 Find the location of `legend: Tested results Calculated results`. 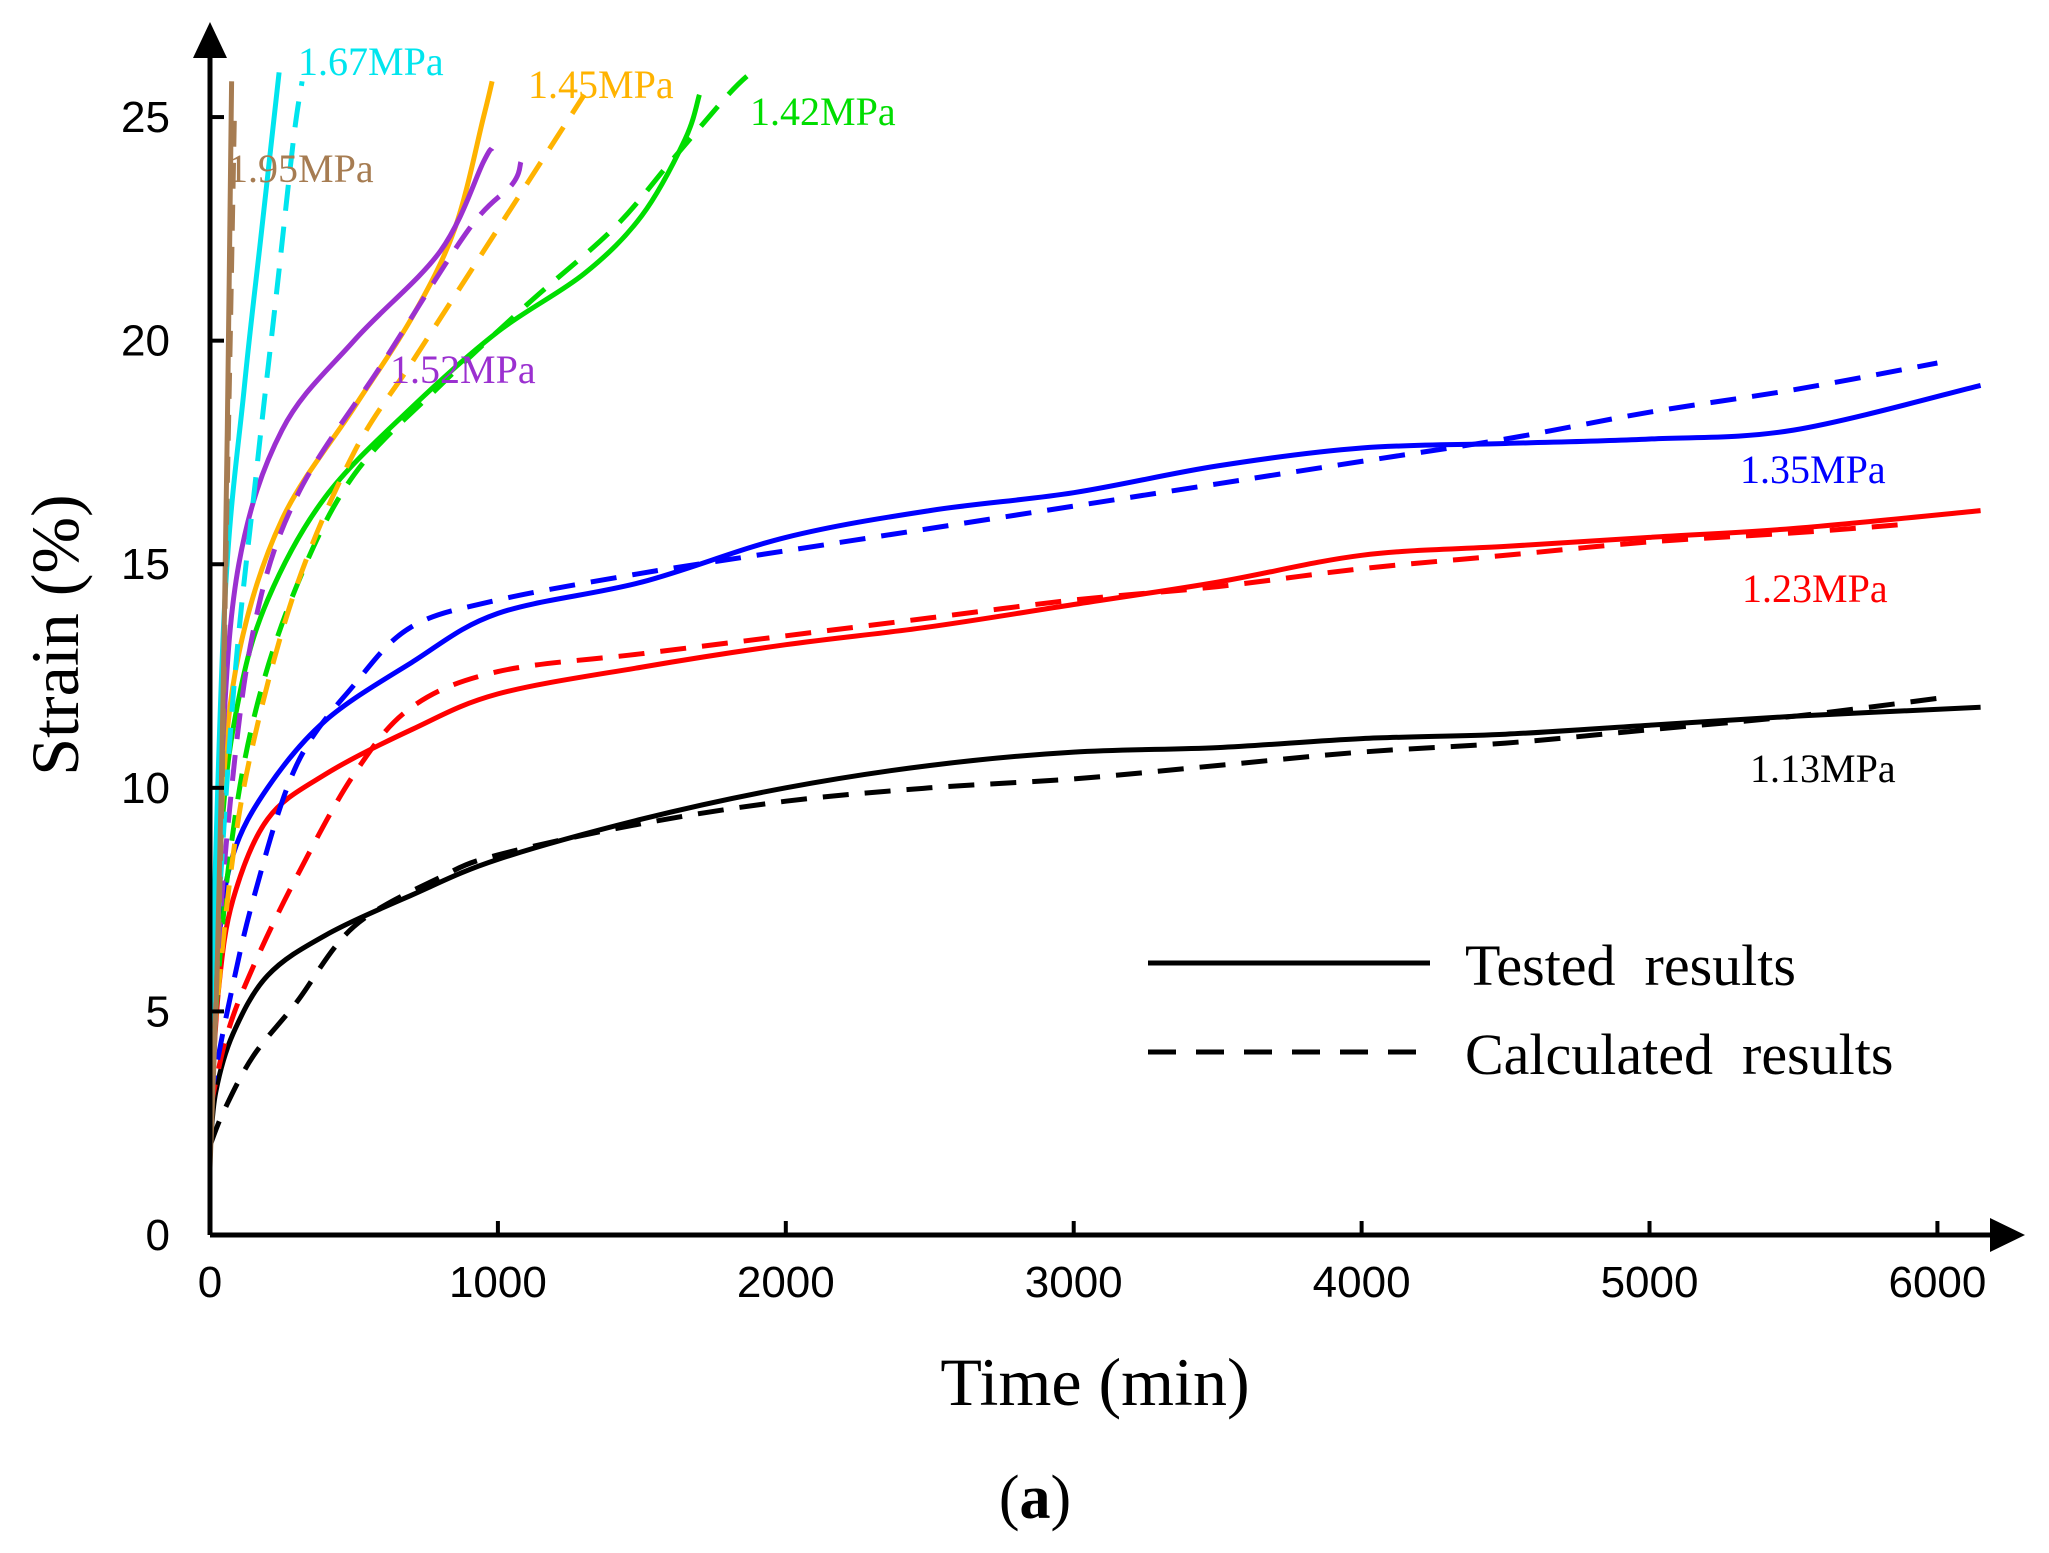

legend: Tested results Calculated results is located at coordinates (1520, 1010).